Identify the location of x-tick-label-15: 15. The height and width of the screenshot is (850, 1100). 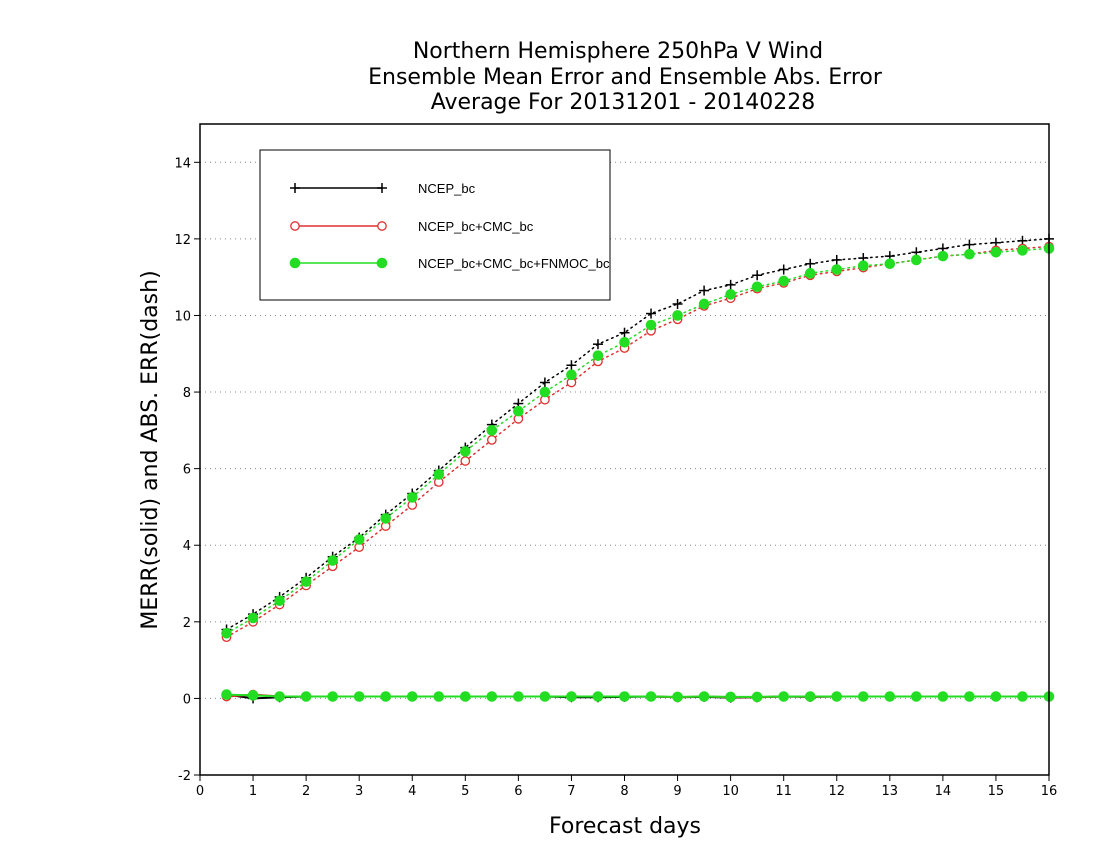
(996, 791).